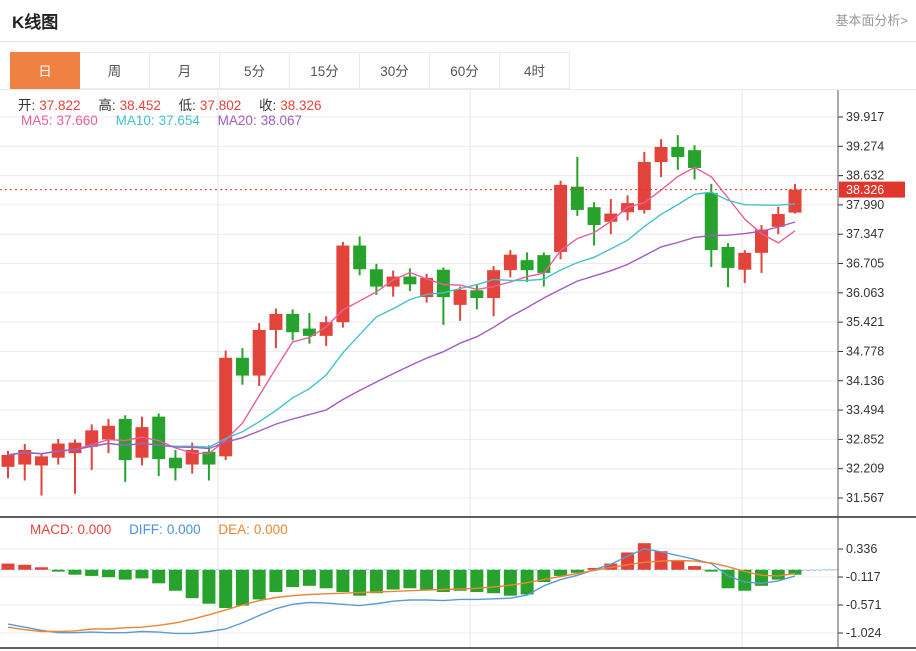 The image size is (916, 651). I want to click on price-axis-label: 36.705, so click(865, 264).